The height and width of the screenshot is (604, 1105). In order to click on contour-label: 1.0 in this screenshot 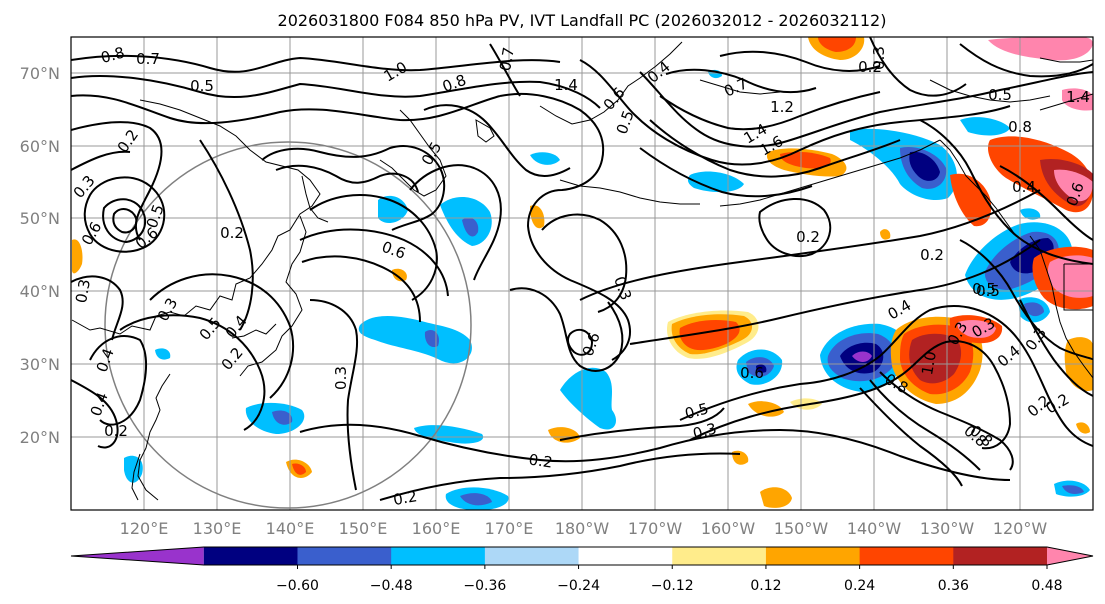, I will do `click(929, 363)`.